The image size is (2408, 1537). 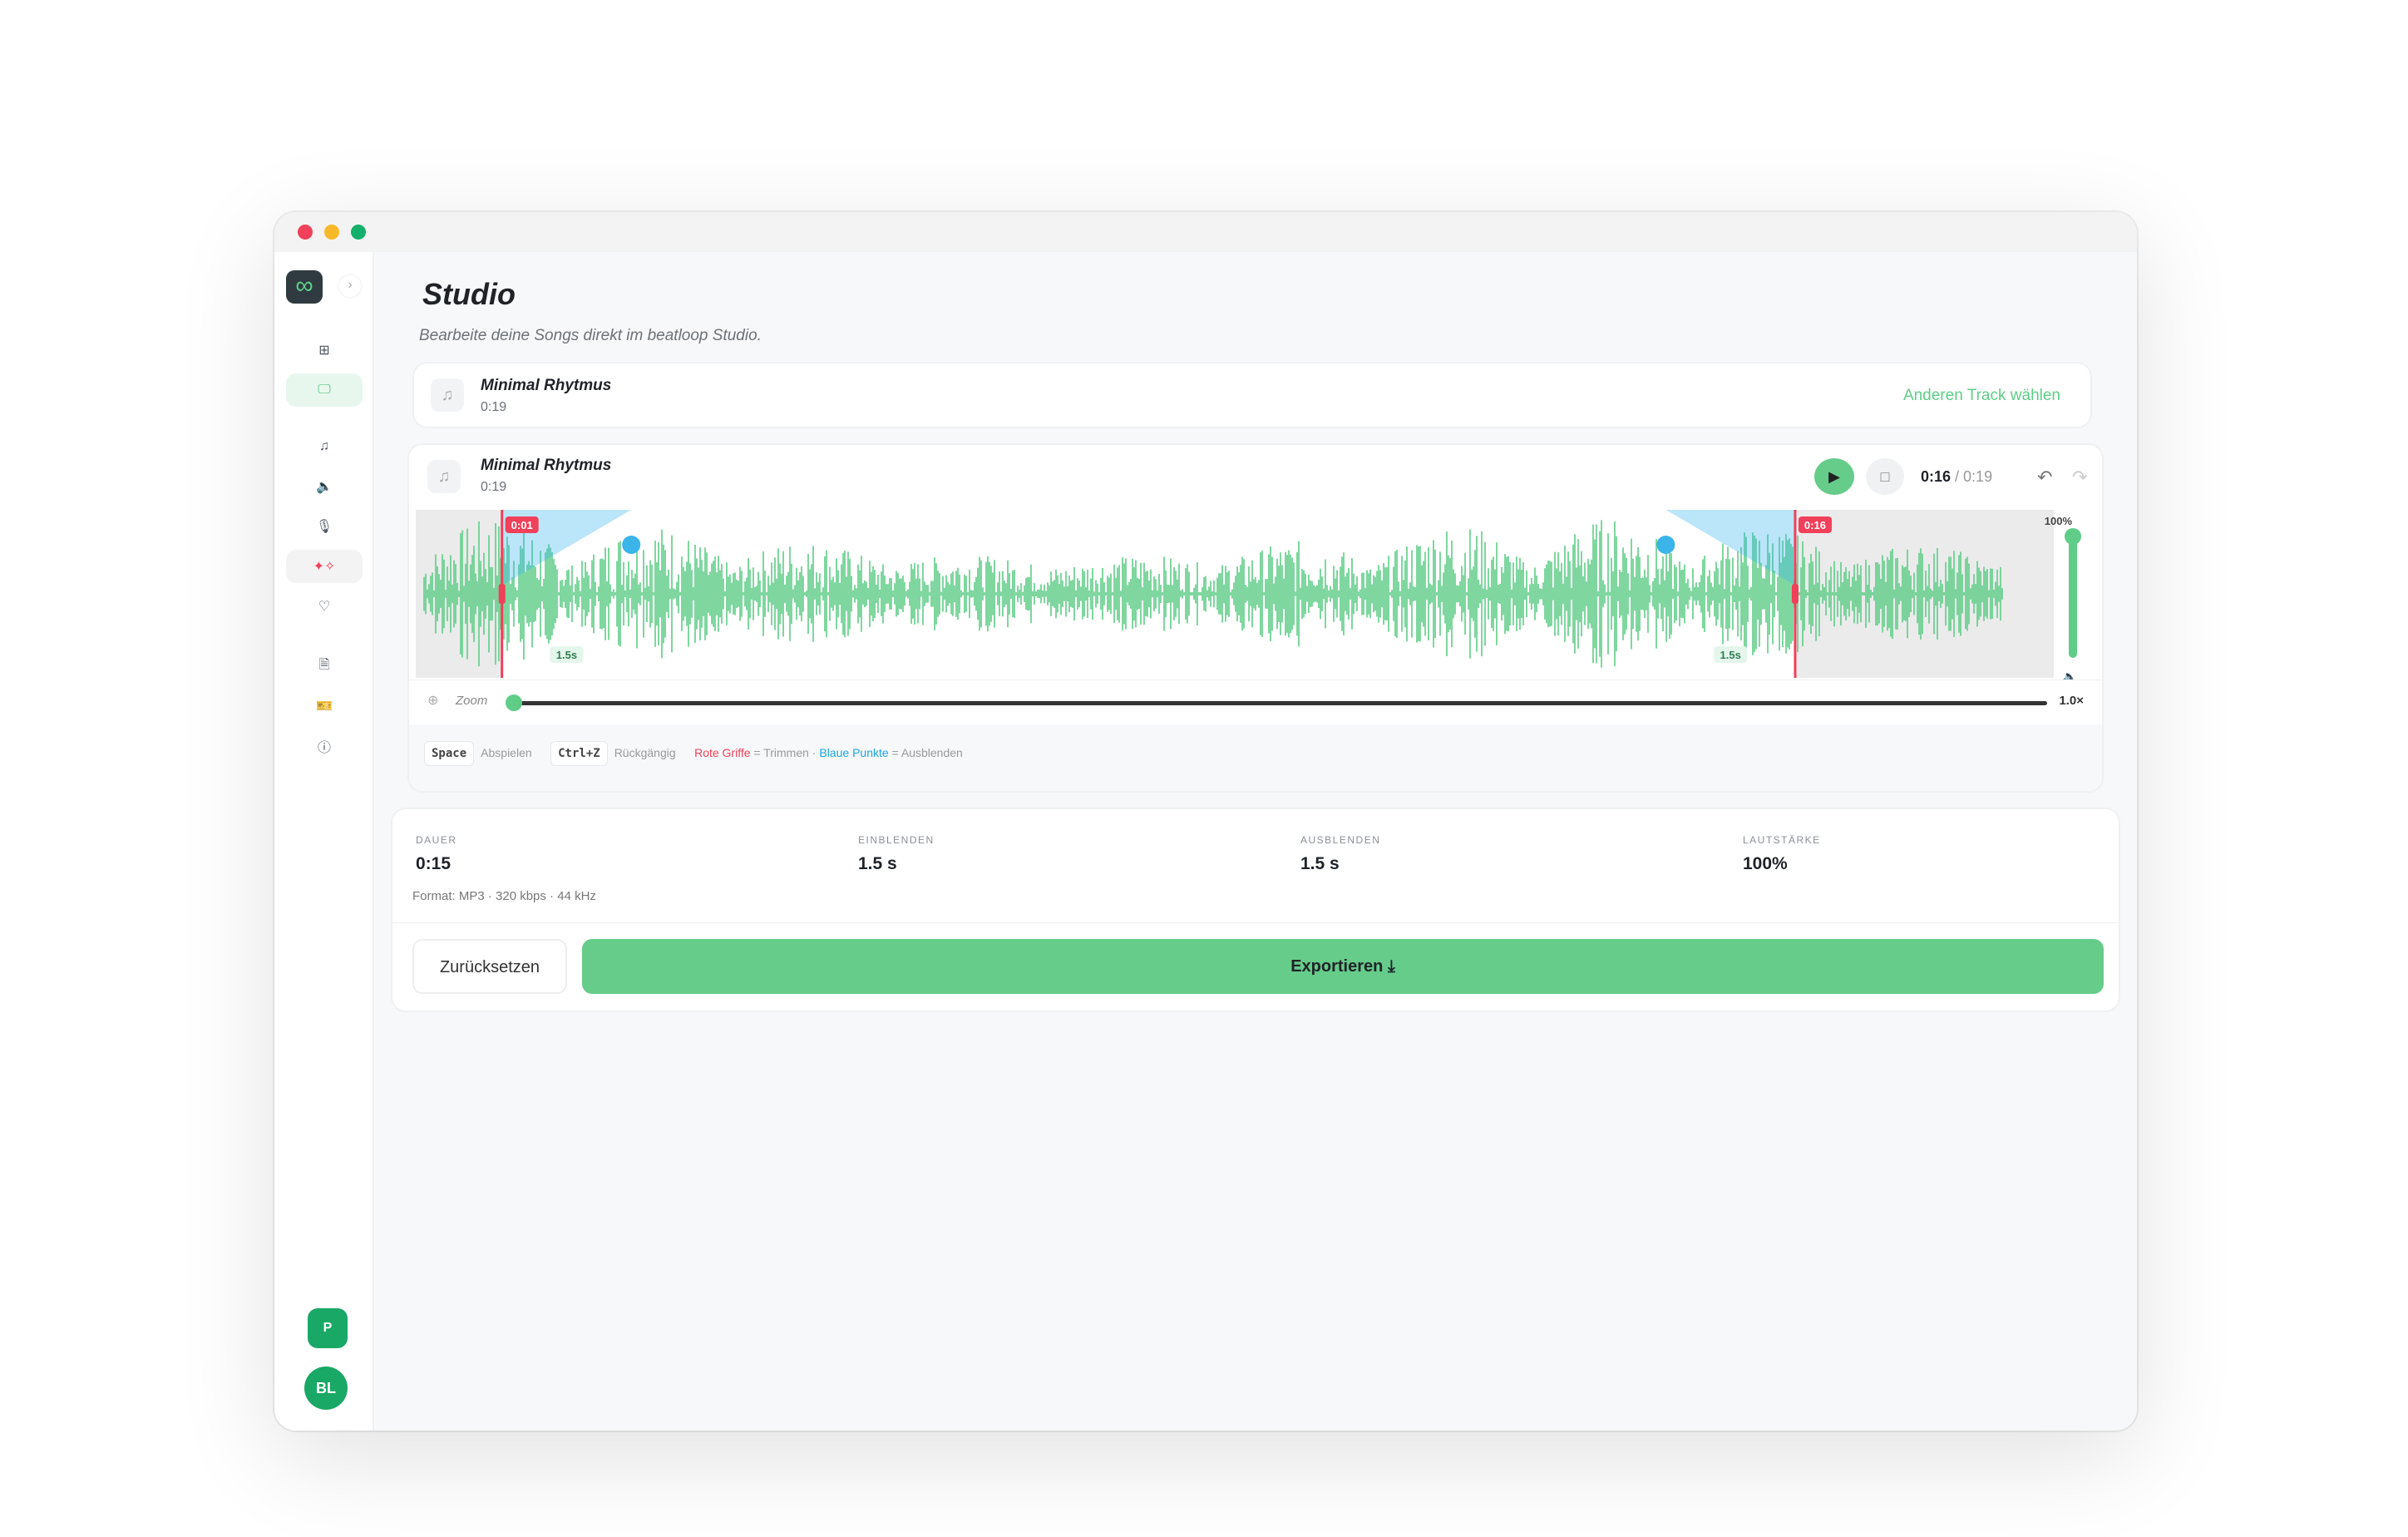 I want to click on editor-track-name: Minimal Rhytmus, so click(x=547, y=466).